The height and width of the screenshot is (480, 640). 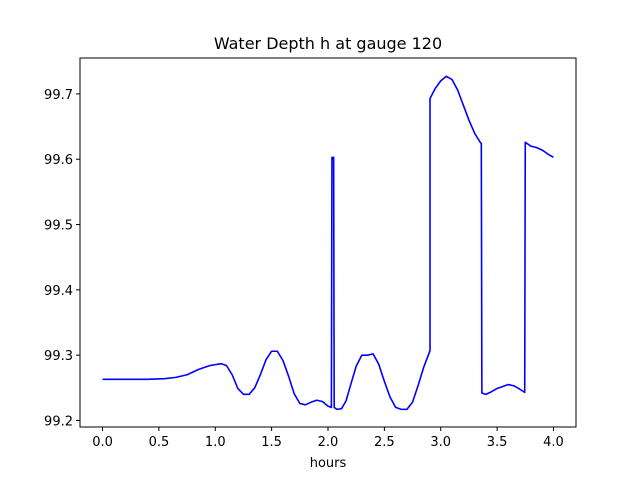 What do you see at coordinates (58, 356) in the screenshot?
I see `y-tick-label: 99.3` at bounding box center [58, 356].